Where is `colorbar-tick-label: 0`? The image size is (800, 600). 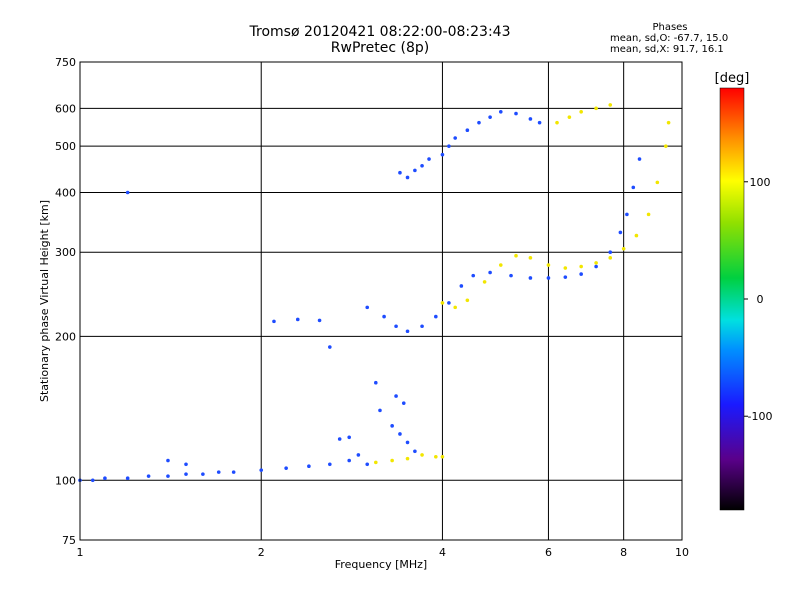 colorbar-tick-label: 0 is located at coordinates (760, 299).